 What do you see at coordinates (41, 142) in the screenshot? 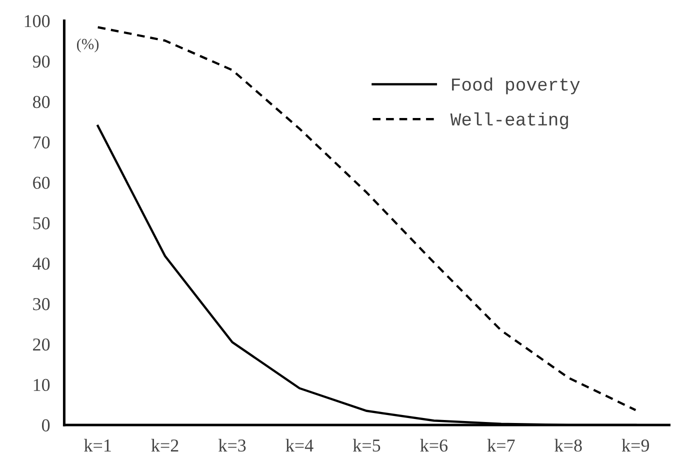
I see `y-tick-label: 70` at bounding box center [41, 142].